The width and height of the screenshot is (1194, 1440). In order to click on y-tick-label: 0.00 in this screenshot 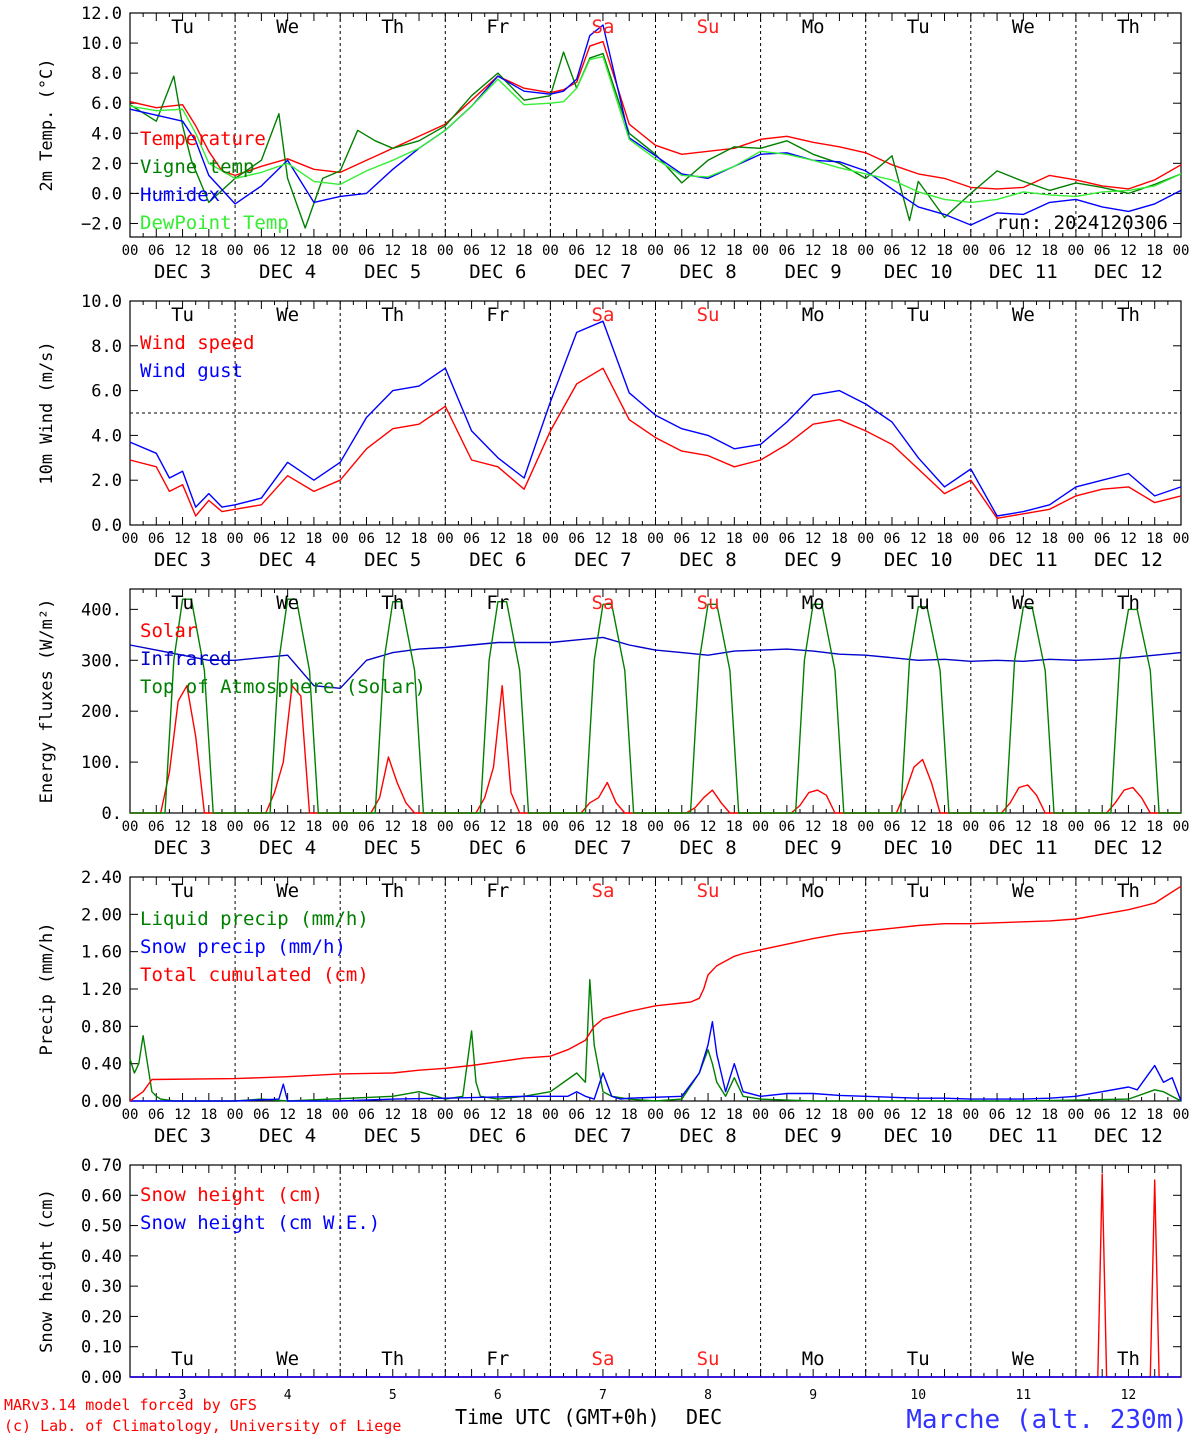, I will do `click(101, 1102)`.